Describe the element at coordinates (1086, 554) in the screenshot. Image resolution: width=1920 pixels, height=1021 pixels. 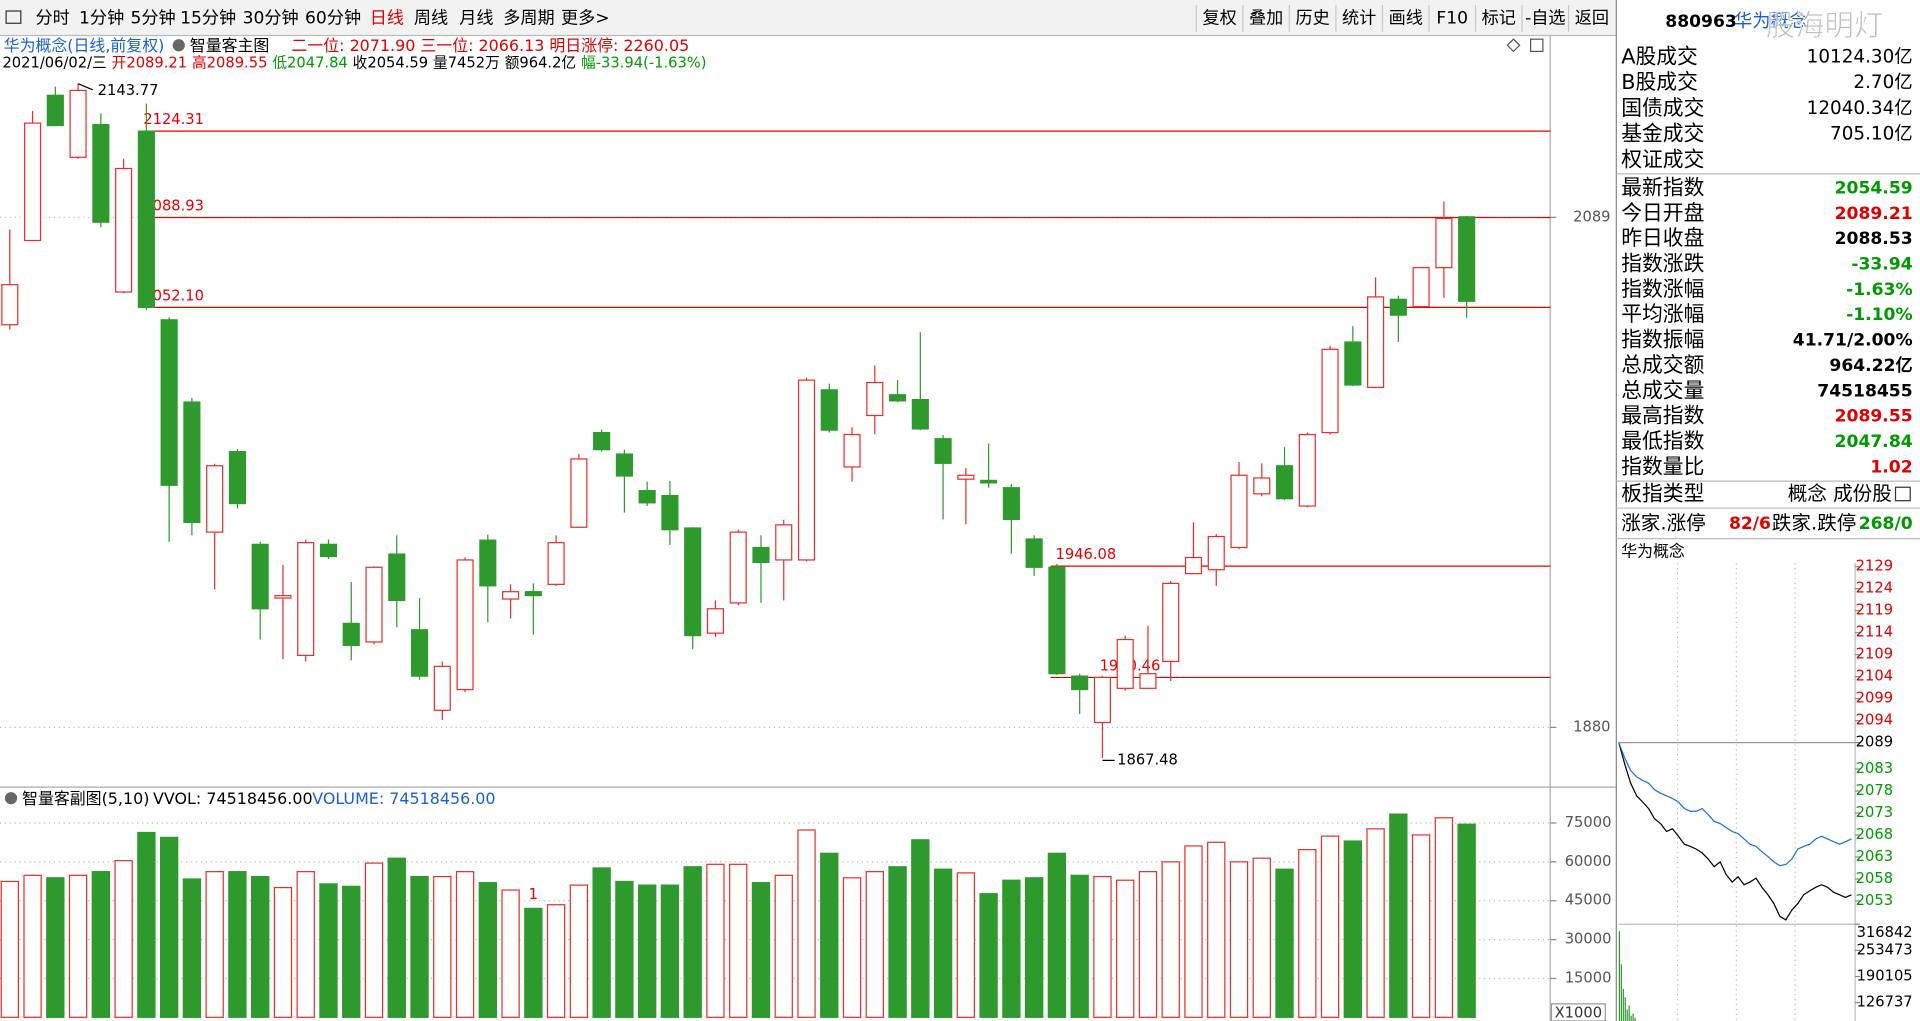
I see `level-label: 1946.08` at that location.